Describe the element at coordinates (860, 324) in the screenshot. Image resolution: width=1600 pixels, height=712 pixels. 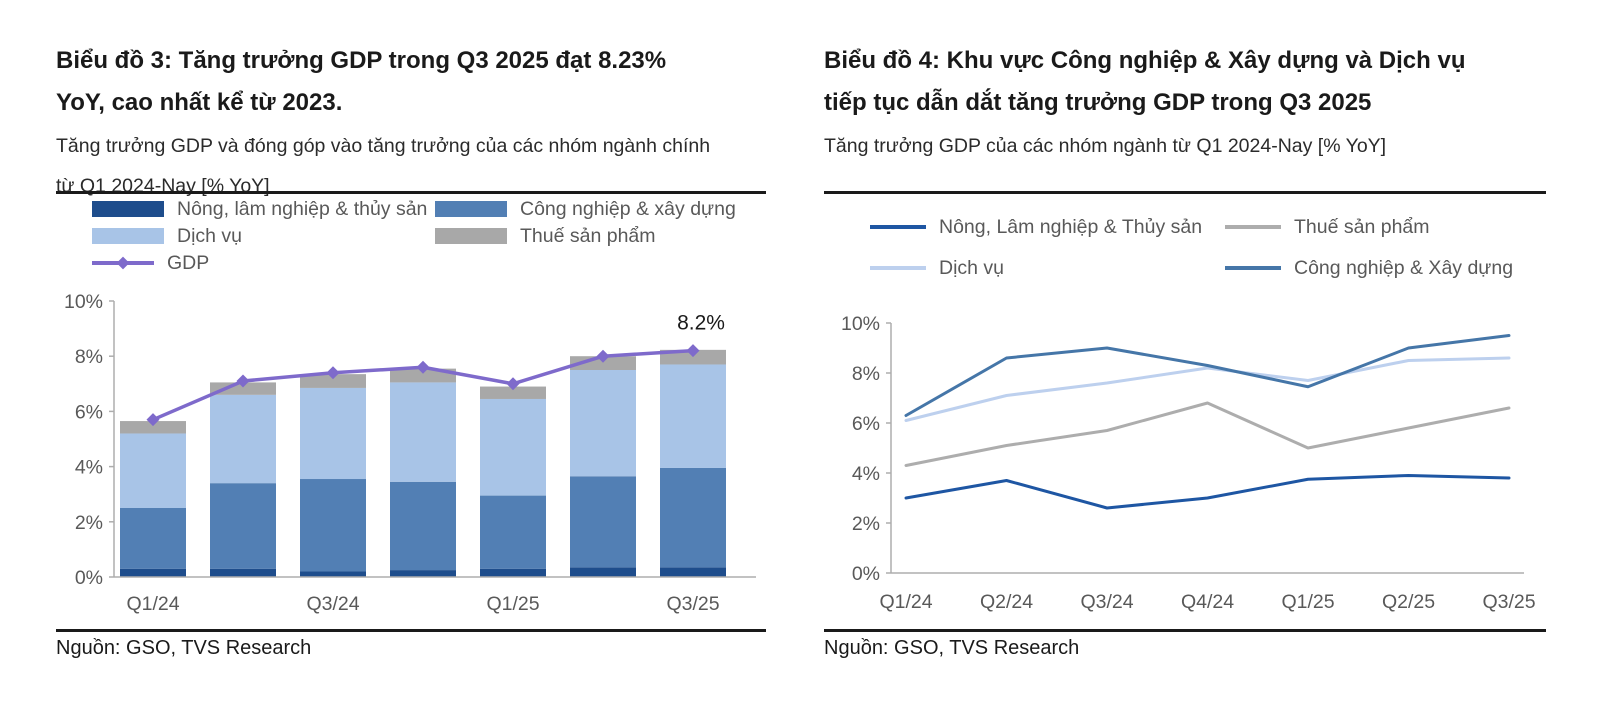
I see `y-tick-label: 10%` at that location.